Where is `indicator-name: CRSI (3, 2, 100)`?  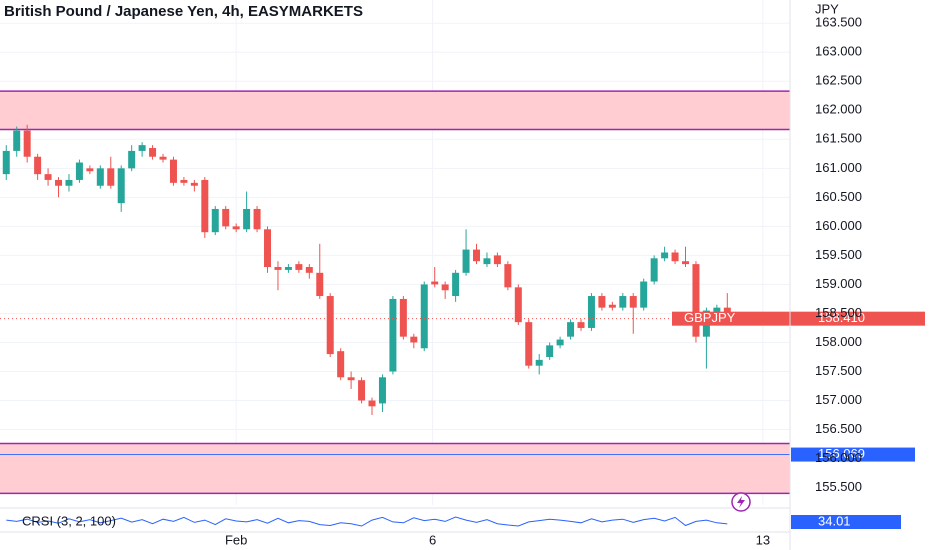 indicator-name: CRSI (3, 2, 100) is located at coordinates (69, 520).